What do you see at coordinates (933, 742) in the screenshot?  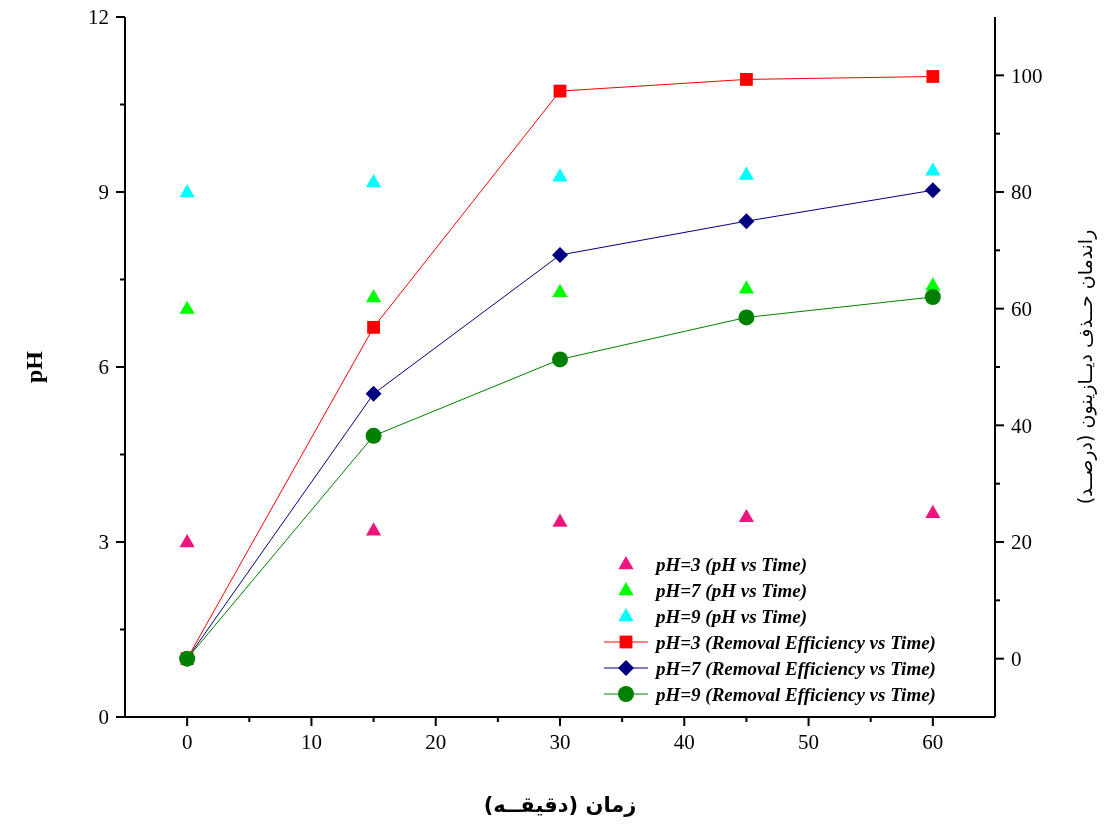 I see `x-tick-label: 60` at bounding box center [933, 742].